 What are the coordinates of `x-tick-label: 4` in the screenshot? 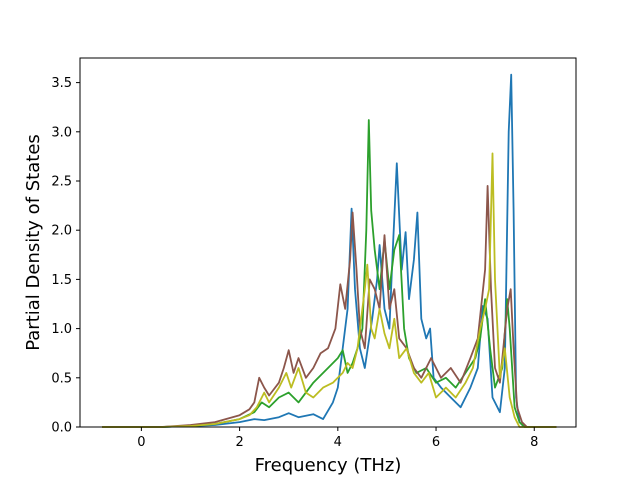 It's located at (338, 442).